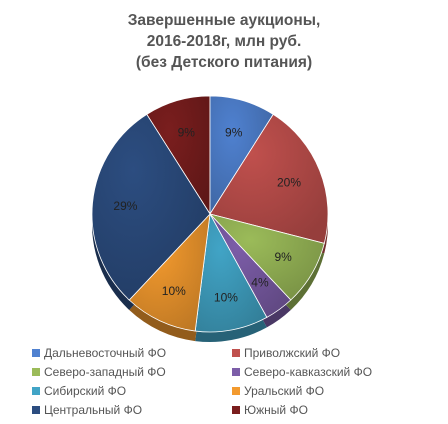 The image size is (448, 424). Describe the element at coordinates (332, 391) in the screenshot. I see `legend-item: Уральский ФО` at that location.